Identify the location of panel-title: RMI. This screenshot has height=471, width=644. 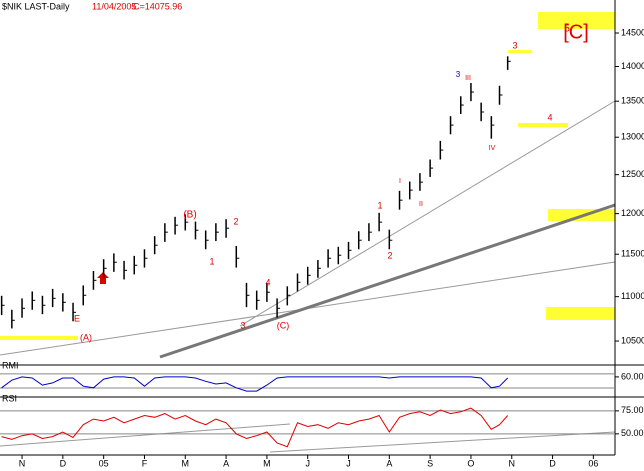
(10, 365).